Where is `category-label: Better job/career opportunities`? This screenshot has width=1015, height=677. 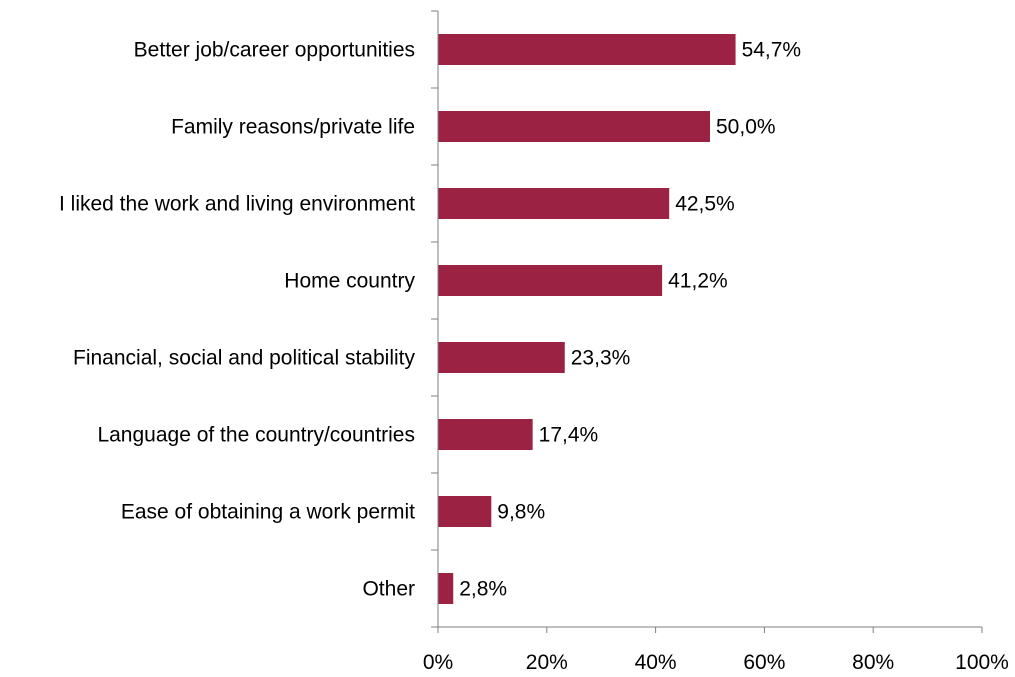 category-label: Better job/career opportunities is located at coordinates (274, 50).